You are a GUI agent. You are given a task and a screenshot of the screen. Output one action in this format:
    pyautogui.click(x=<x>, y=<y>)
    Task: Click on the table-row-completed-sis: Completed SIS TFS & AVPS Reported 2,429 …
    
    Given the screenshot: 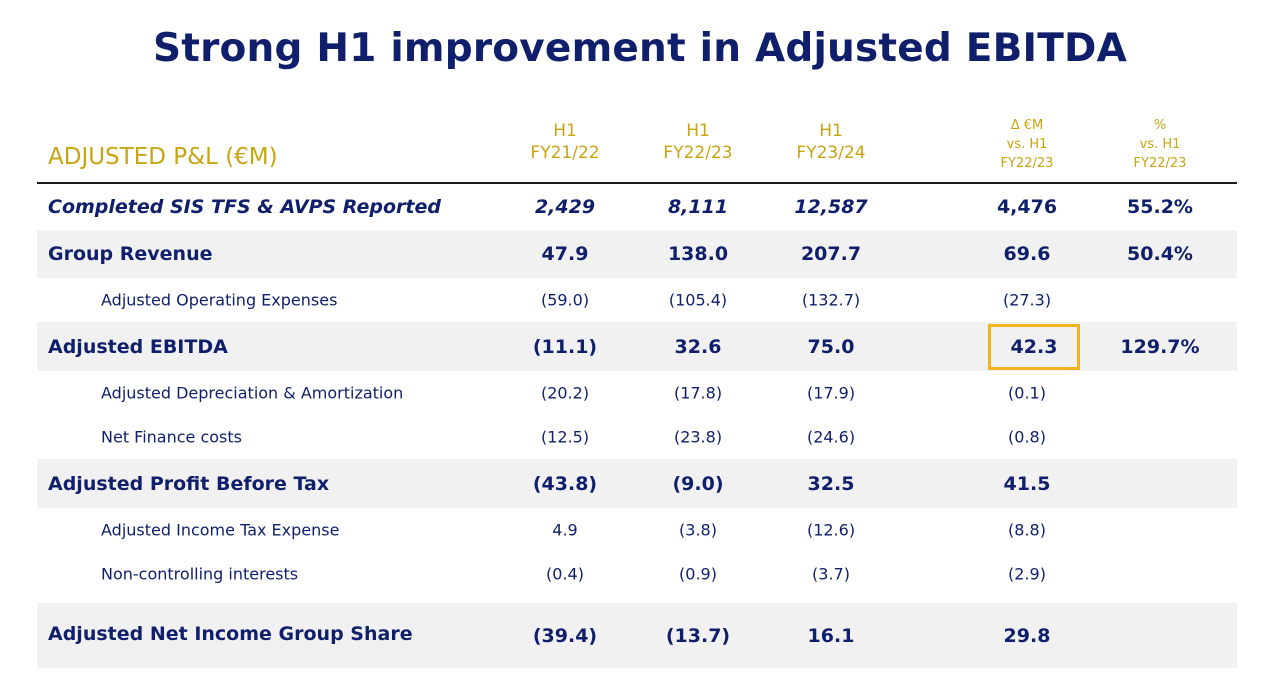 What is the action you would take?
    pyautogui.click(x=637, y=207)
    